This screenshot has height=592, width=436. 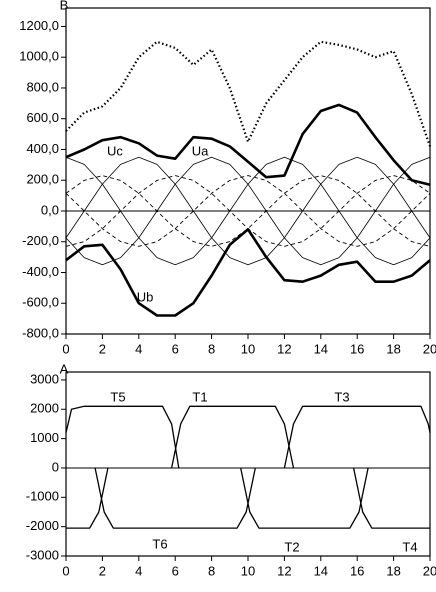 What do you see at coordinates (44, 408) in the screenshot?
I see `y-tick-label: 2000` at bounding box center [44, 408].